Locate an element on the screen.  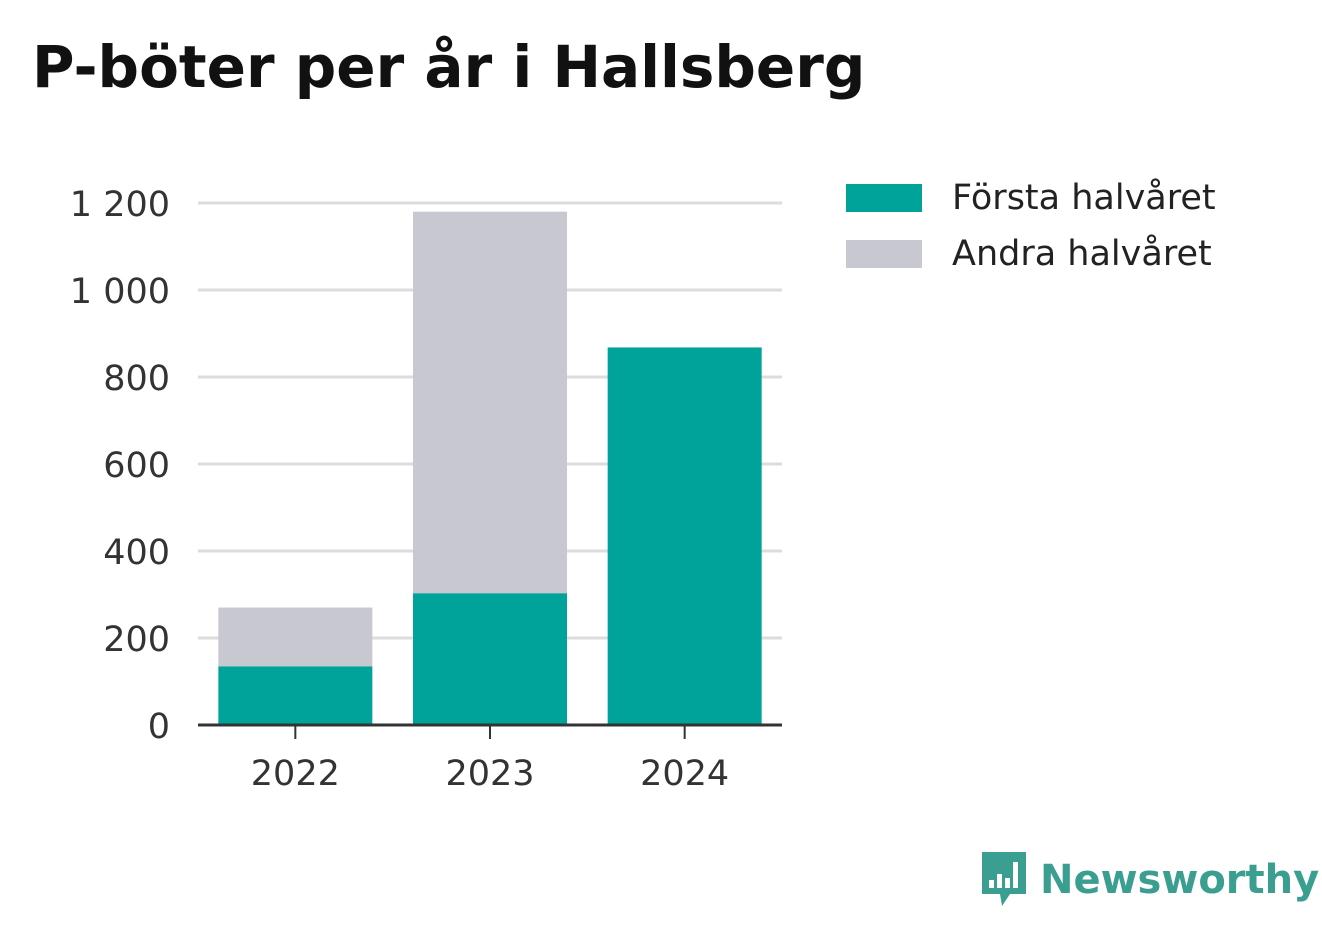
legend-item-first-half: Första halvåret is located at coordinates (1031, 198).